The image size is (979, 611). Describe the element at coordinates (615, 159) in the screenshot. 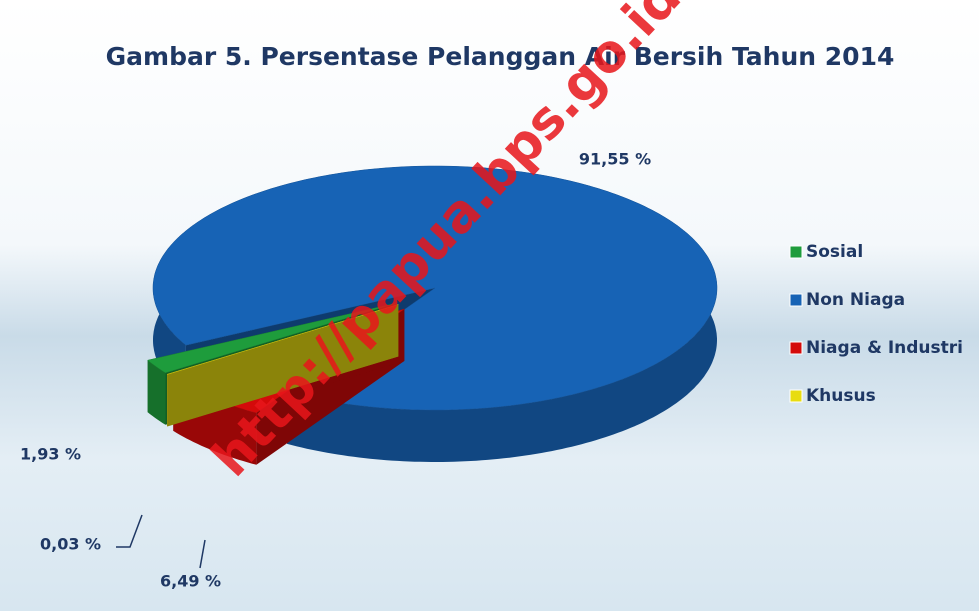

I see `data-label: 91,55 %` at that location.